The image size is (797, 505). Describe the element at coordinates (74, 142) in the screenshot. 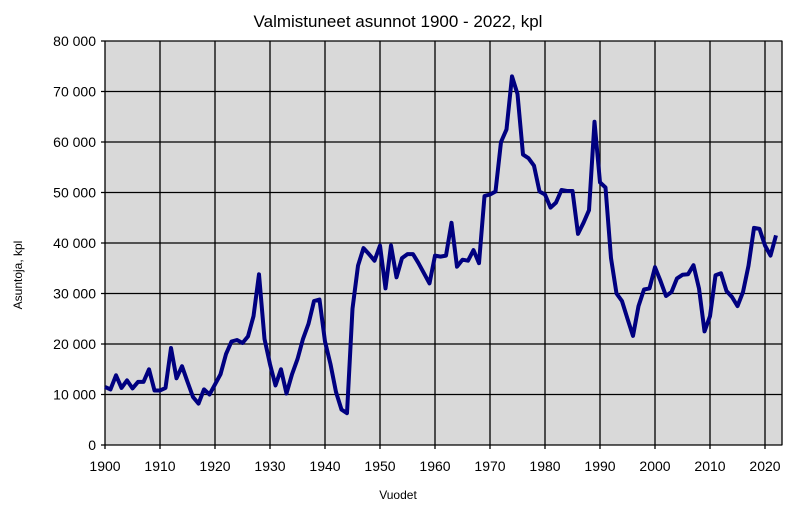

I see `y-tick-label: 60 000` at that location.